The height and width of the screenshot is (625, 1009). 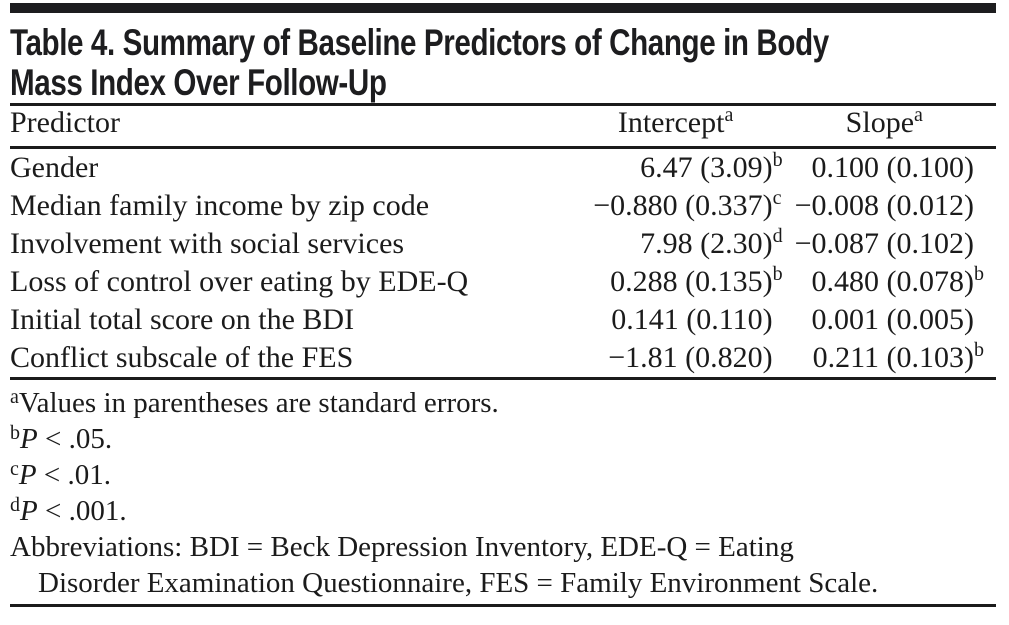 What do you see at coordinates (777, 198) in the screenshot?
I see `significance-marker: c` at bounding box center [777, 198].